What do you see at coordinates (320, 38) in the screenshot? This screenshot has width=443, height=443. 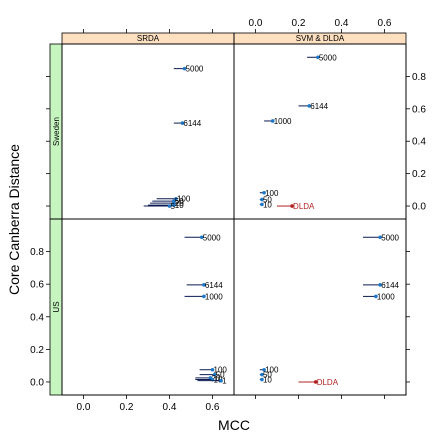 I see `strip-label: SVM & DLDA` at bounding box center [320, 38].